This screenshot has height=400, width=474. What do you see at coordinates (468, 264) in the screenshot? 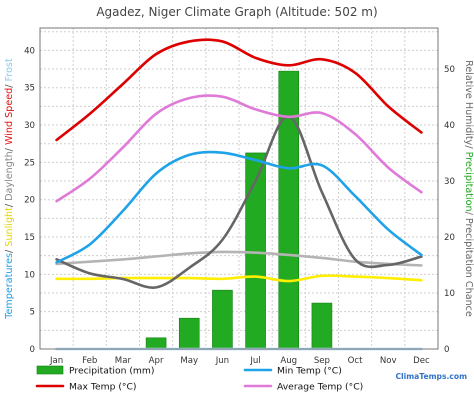
I see `axis-title-part: / Precipitation Chance` at bounding box center [468, 264].